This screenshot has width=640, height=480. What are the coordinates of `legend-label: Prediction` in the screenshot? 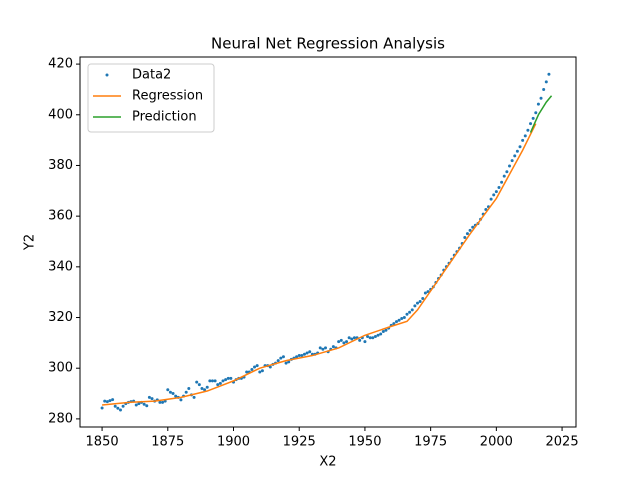 It's located at (164, 117).